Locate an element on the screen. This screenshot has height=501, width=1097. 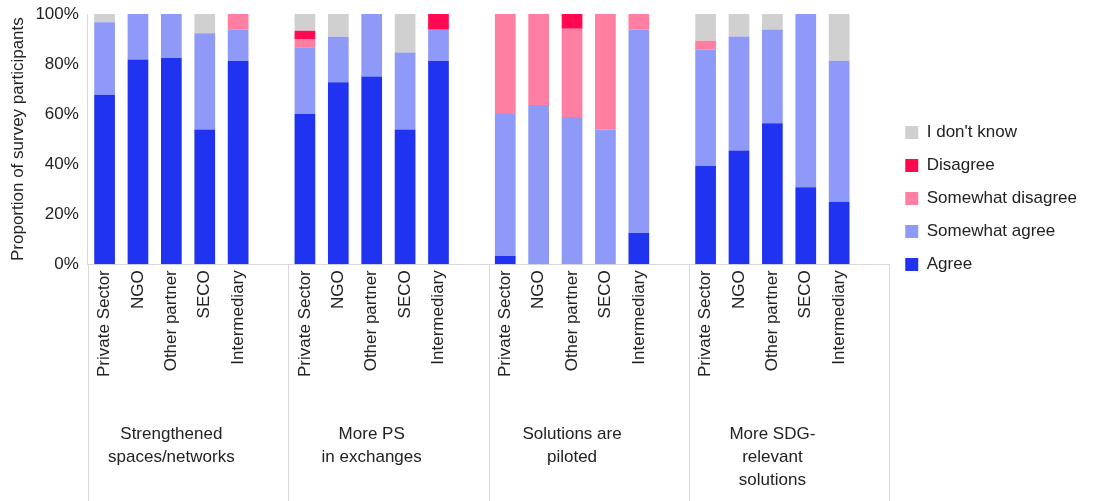
legend-label: I don't know is located at coordinates (972, 132).